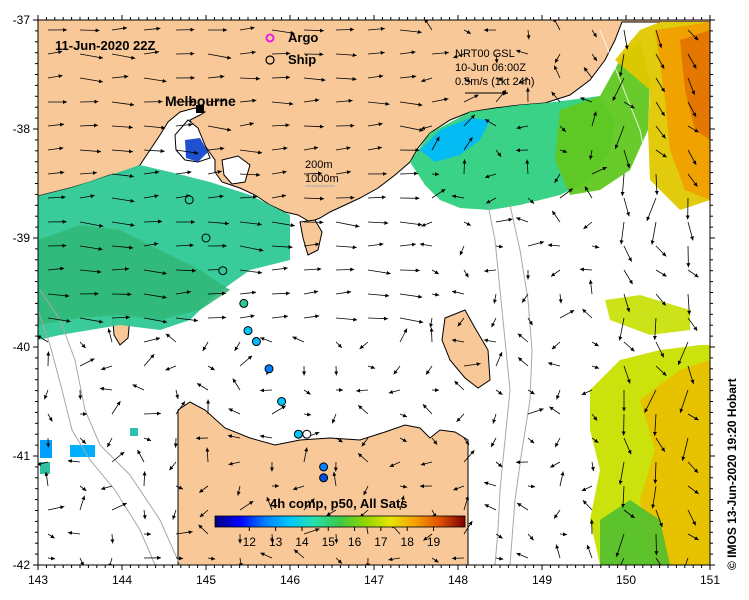 The height and width of the screenshot is (600, 749). What do you see at coordinates (22, 129) in the screenshot?
I see `y-tick-label: -38` at bounding box center [22, 129].